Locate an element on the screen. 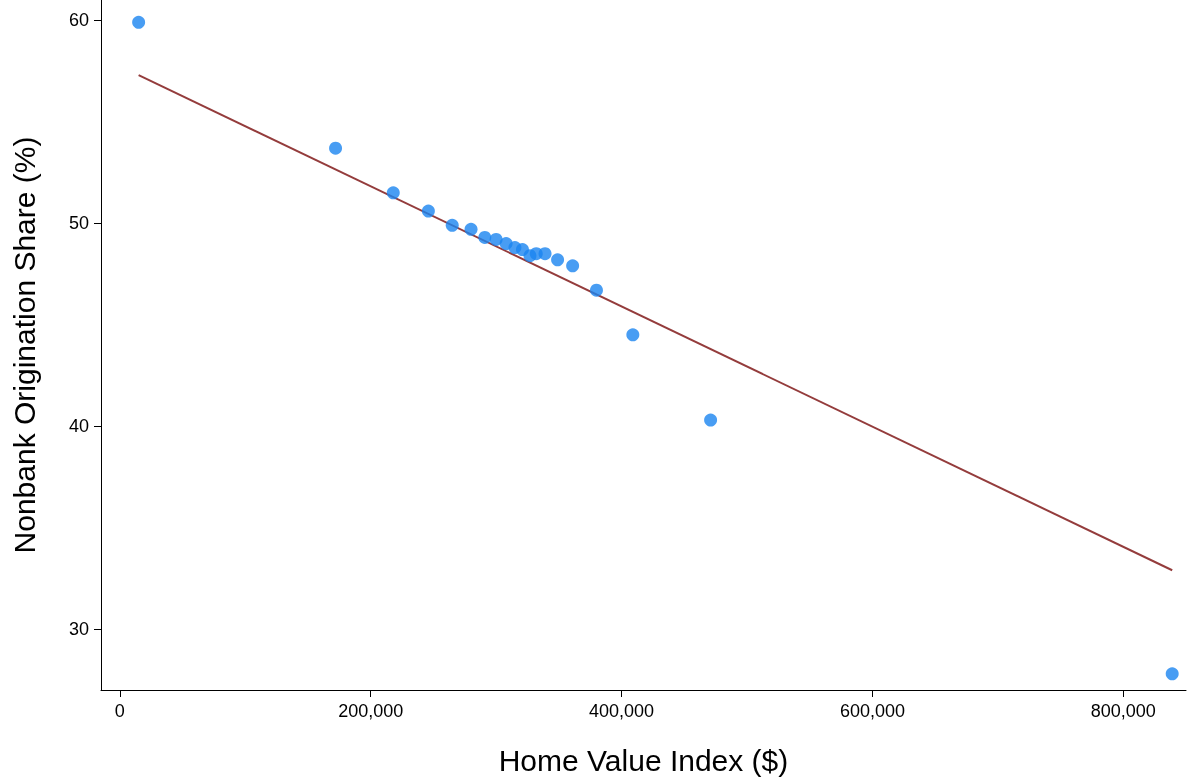  x-tick-label: 200,000 is located at coordinates (371, 711).